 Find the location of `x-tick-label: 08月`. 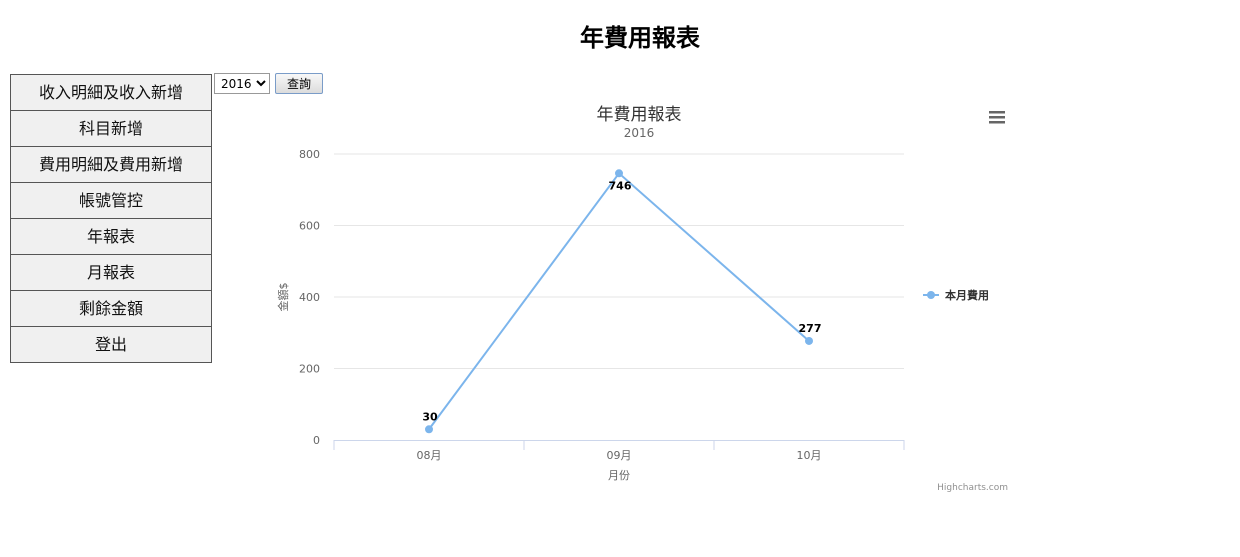

x-tick-label: 08月 is located at coordinates (429, 455).